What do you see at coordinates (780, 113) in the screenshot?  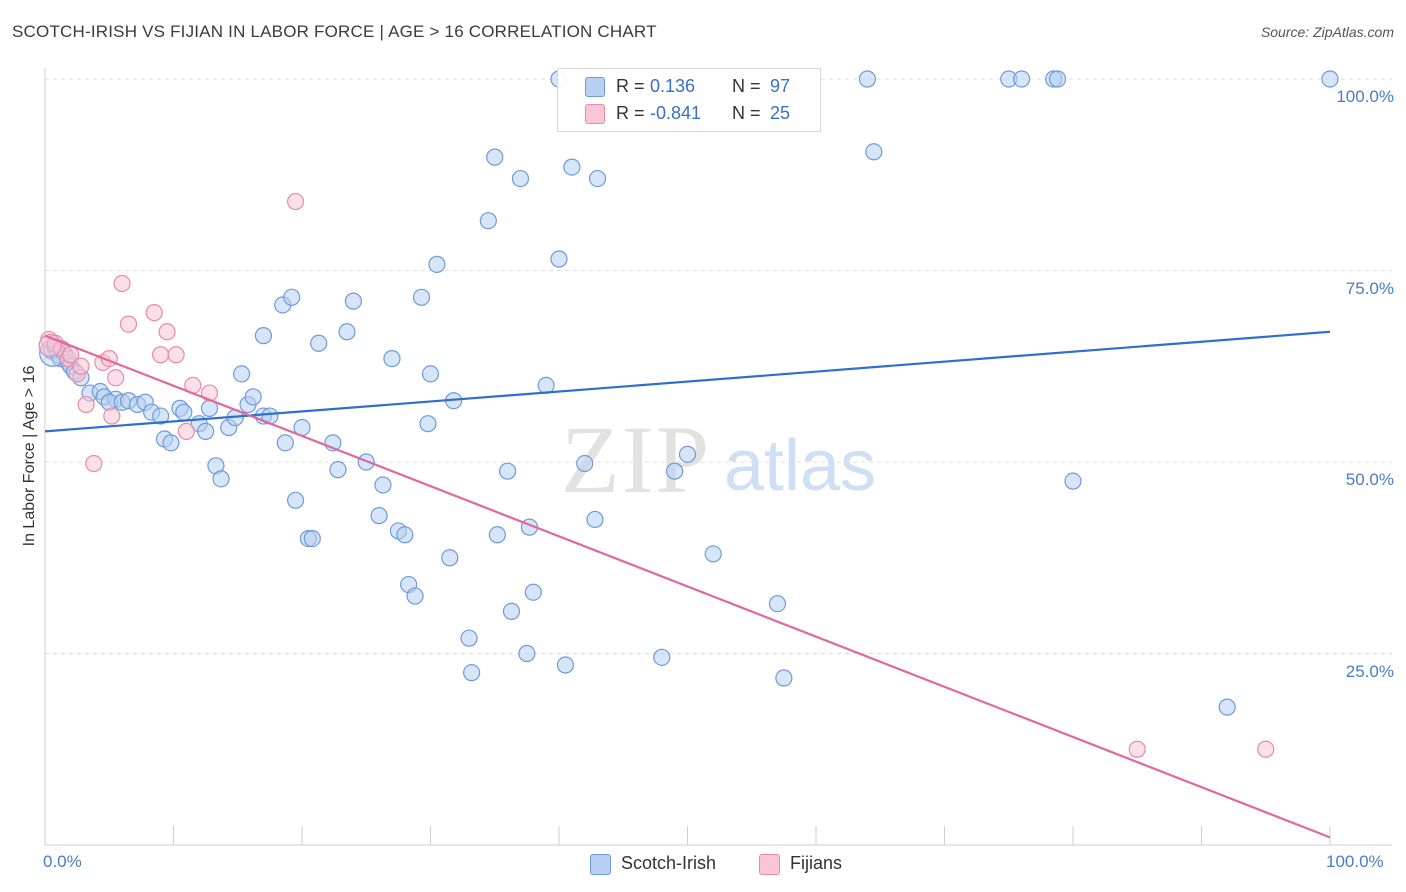 I see `n-value: 25` at bounding box center [780, 113].